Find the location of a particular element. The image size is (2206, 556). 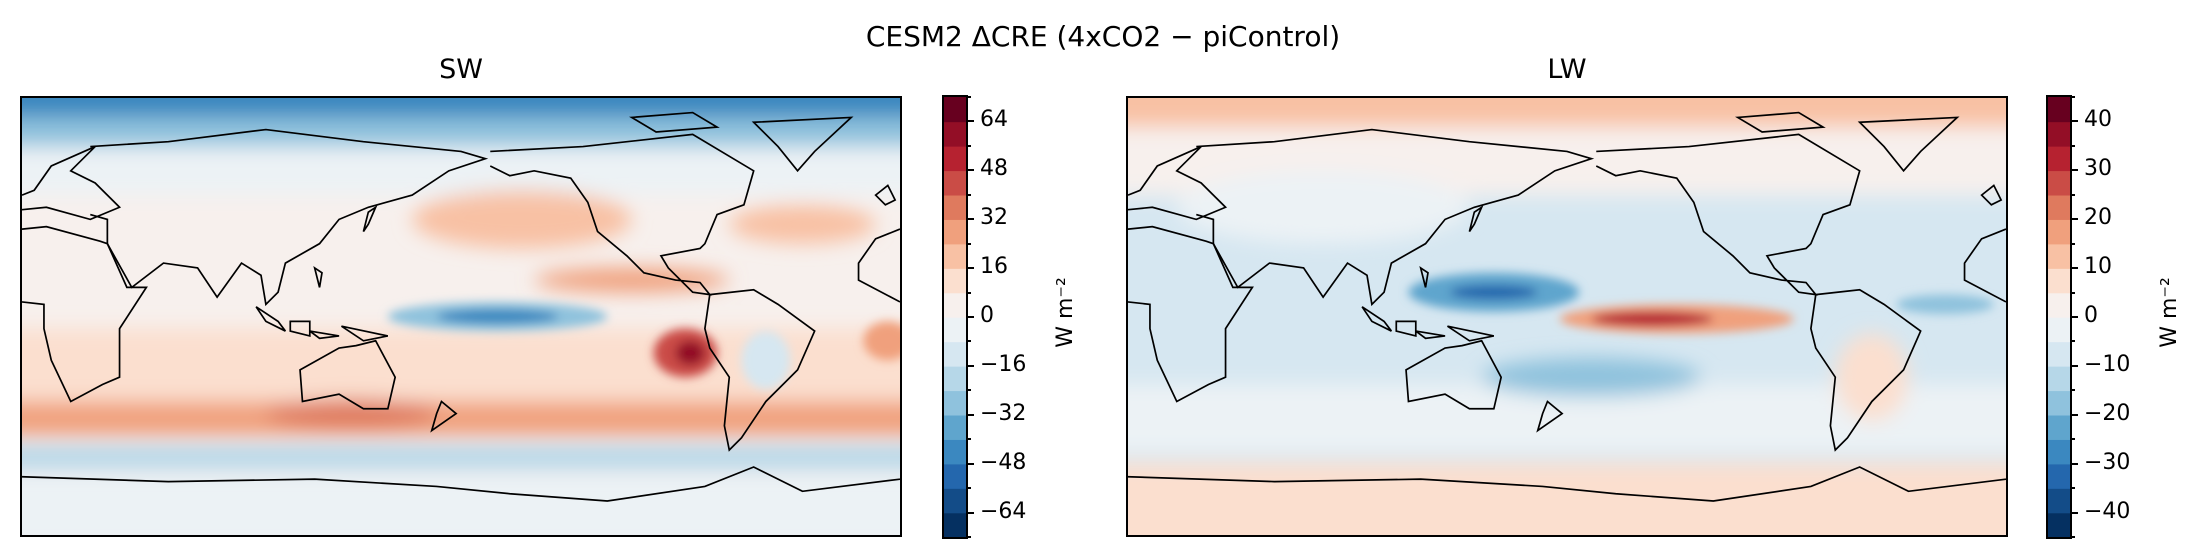

lw-colorbar-ticks: 40 30 20 10 0 −10 −20 −30 −40 is located at coordinates (2130, 317).